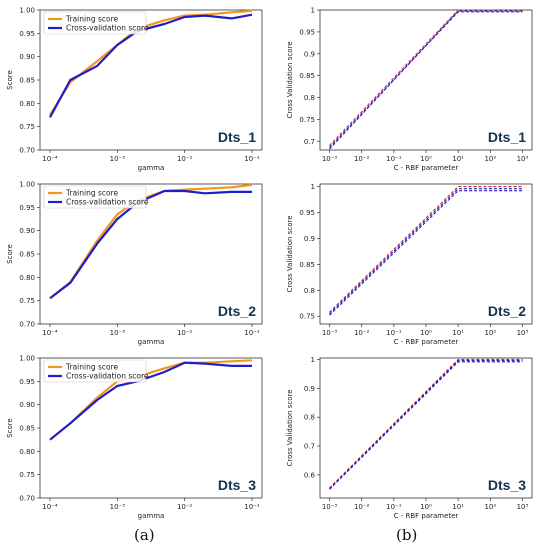  Describe the element at coordinates (490, 159) in the screenshot. I see `x-tick-label: 10²` at that location.